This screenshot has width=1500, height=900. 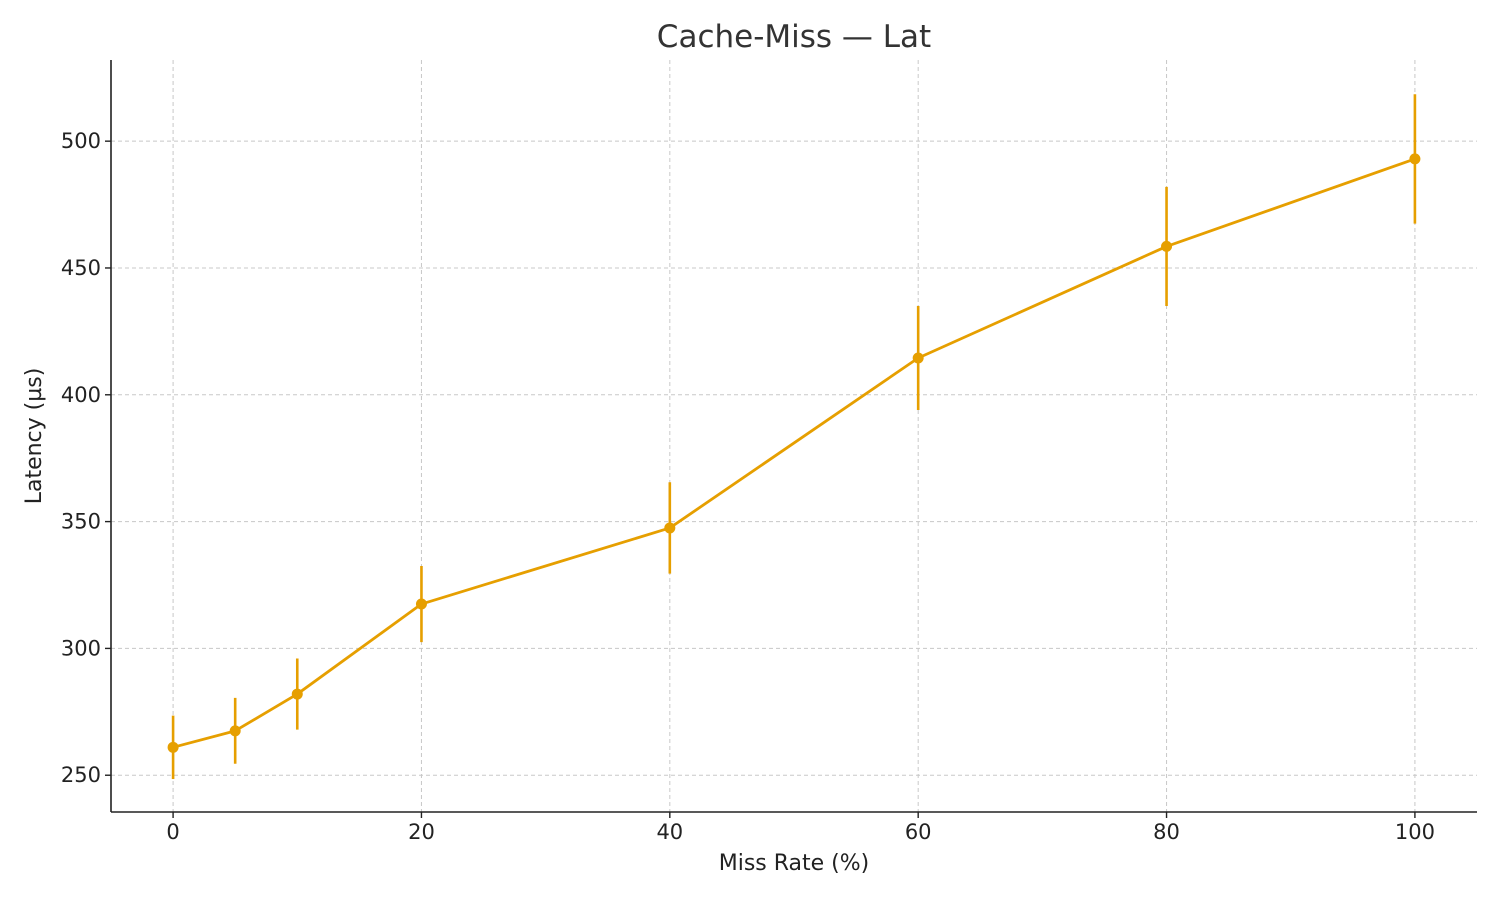 I want to click on x-tick-label: 60, so click(x=918, y=832).